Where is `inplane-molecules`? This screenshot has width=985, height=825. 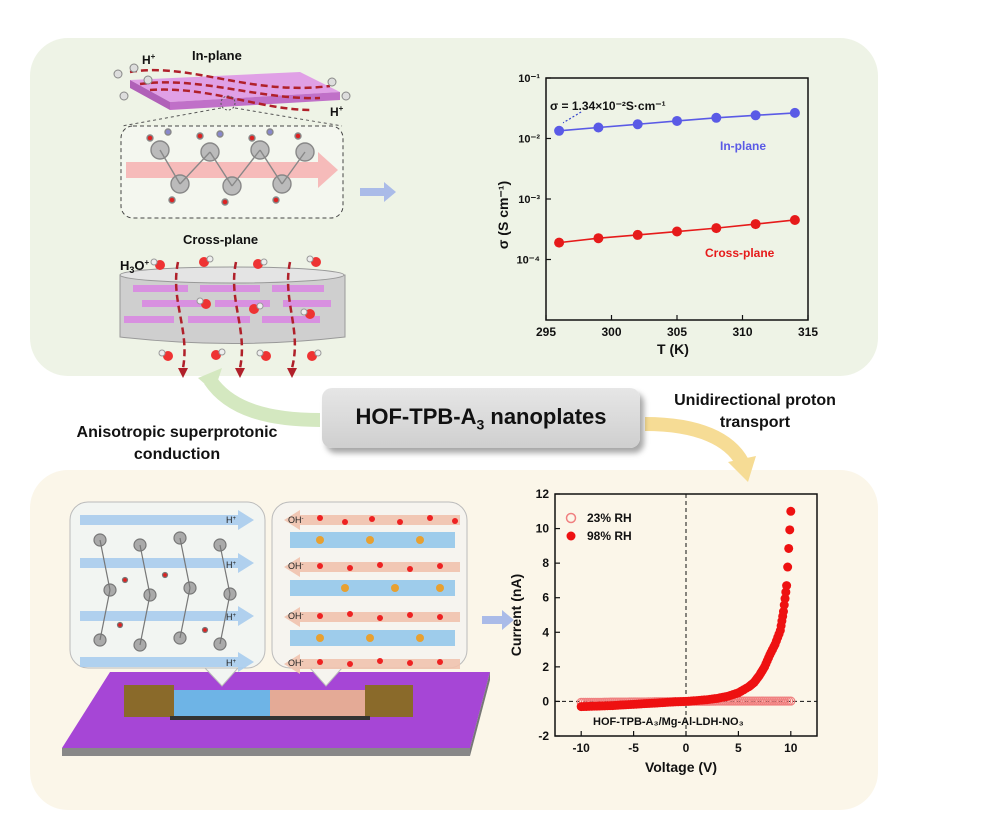
inplane-molecules is located at coordinates (232, 82).